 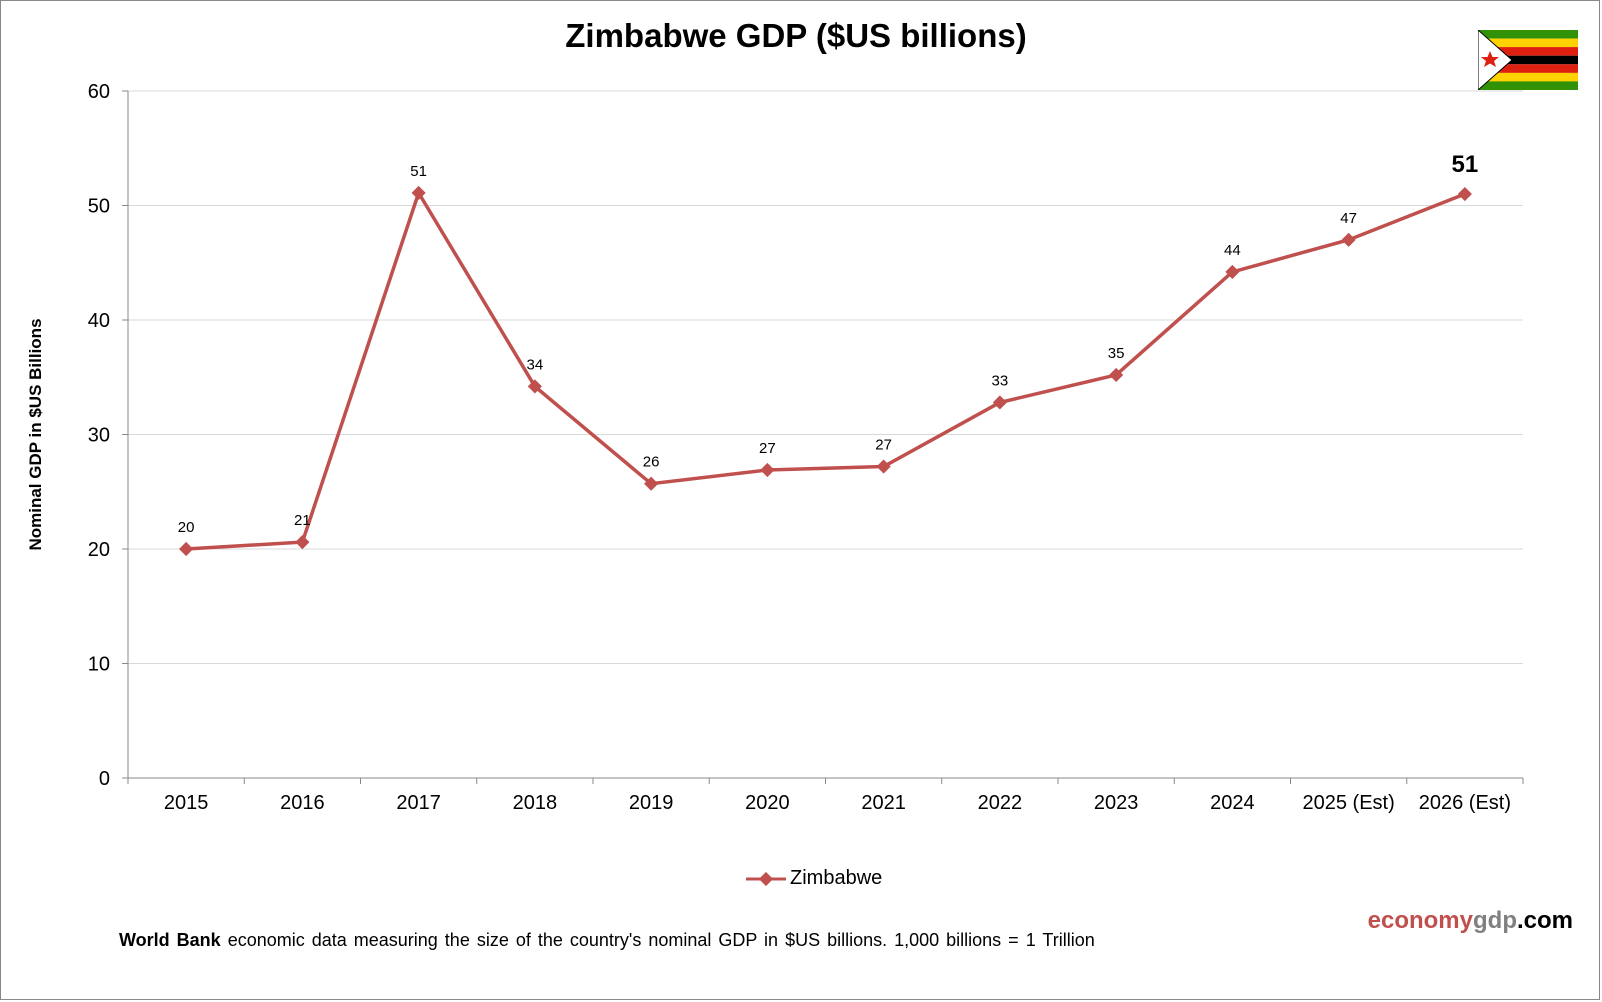 What do you see at coordinates (99, 665) in the screenshot?
I see `y-tick-label: 10` at bounding box center [99, 665].